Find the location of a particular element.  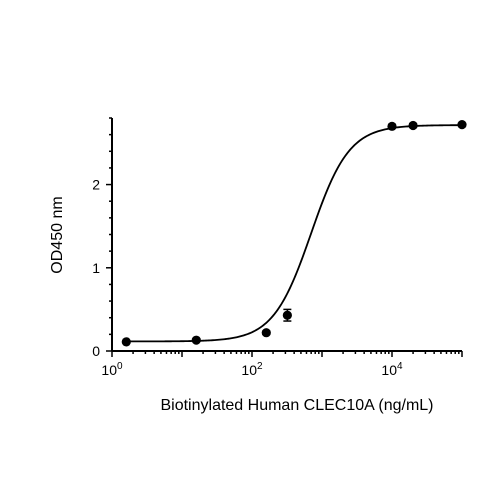

x-tick-label: 10⁰ is located at coordinates (112, 369).